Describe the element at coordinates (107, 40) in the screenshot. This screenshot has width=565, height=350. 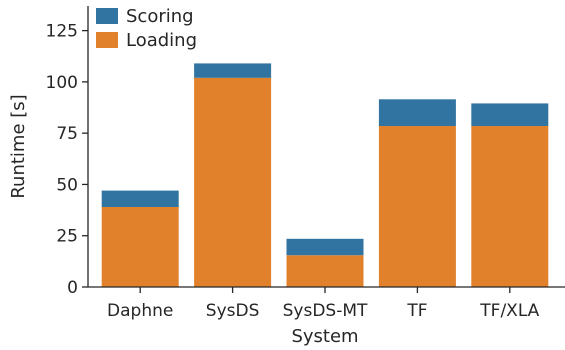
I see `legend-swatch-loading` at that location.